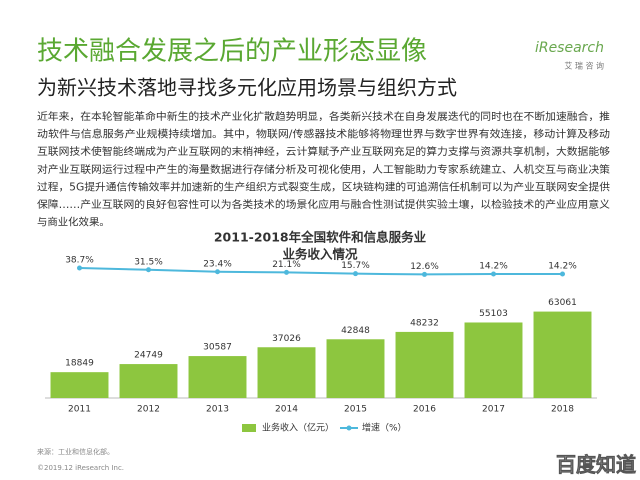 The height and width of the screenshot is (480, 640). Describe the element at coordinates (79, 364) in the screenshot. I see `bar-label: 18849` at that location.